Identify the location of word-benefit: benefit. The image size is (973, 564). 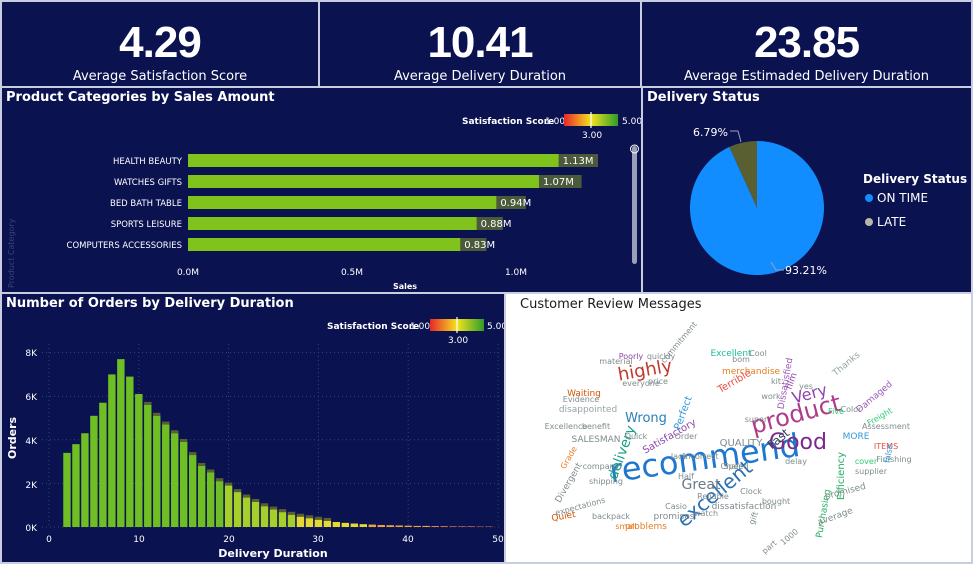
(596, 426).